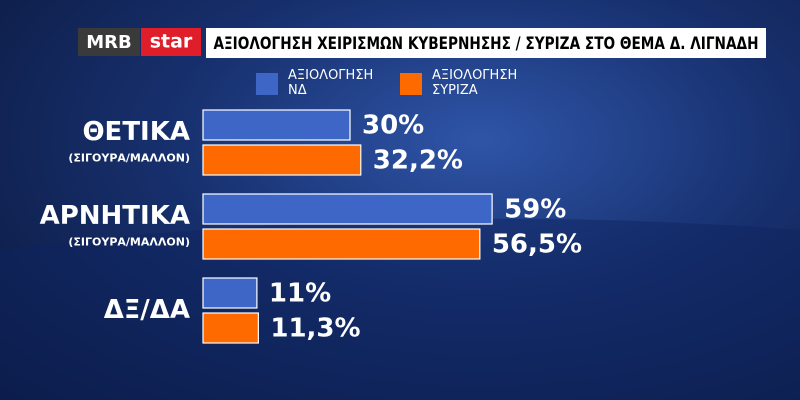 The height and width of the screenshot is (400, 800). What do you see at coordinates (147, 310) in the screenshot?
I see `category-label: ΔΞ/ΔΑ` at bounding box center [147, 310].